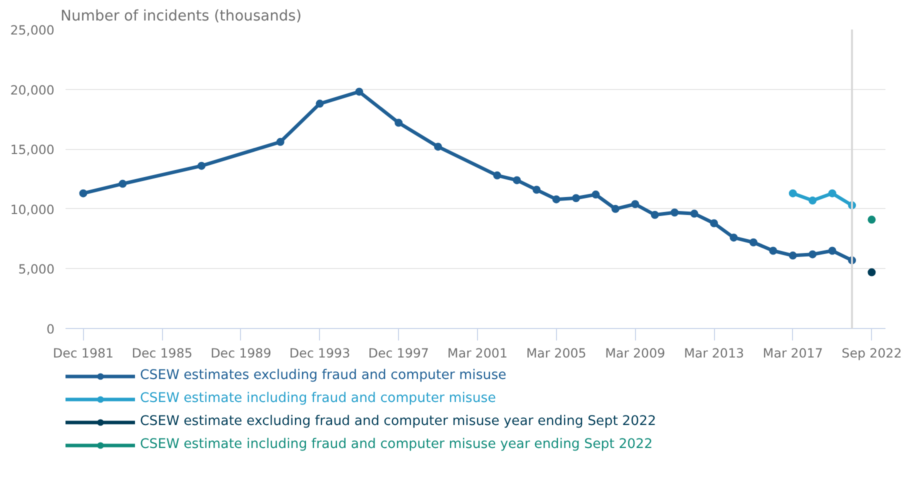 This screenshot has height=493, width=910. I want to click on x-tick-label: Mar 2009, so click(635, 353).